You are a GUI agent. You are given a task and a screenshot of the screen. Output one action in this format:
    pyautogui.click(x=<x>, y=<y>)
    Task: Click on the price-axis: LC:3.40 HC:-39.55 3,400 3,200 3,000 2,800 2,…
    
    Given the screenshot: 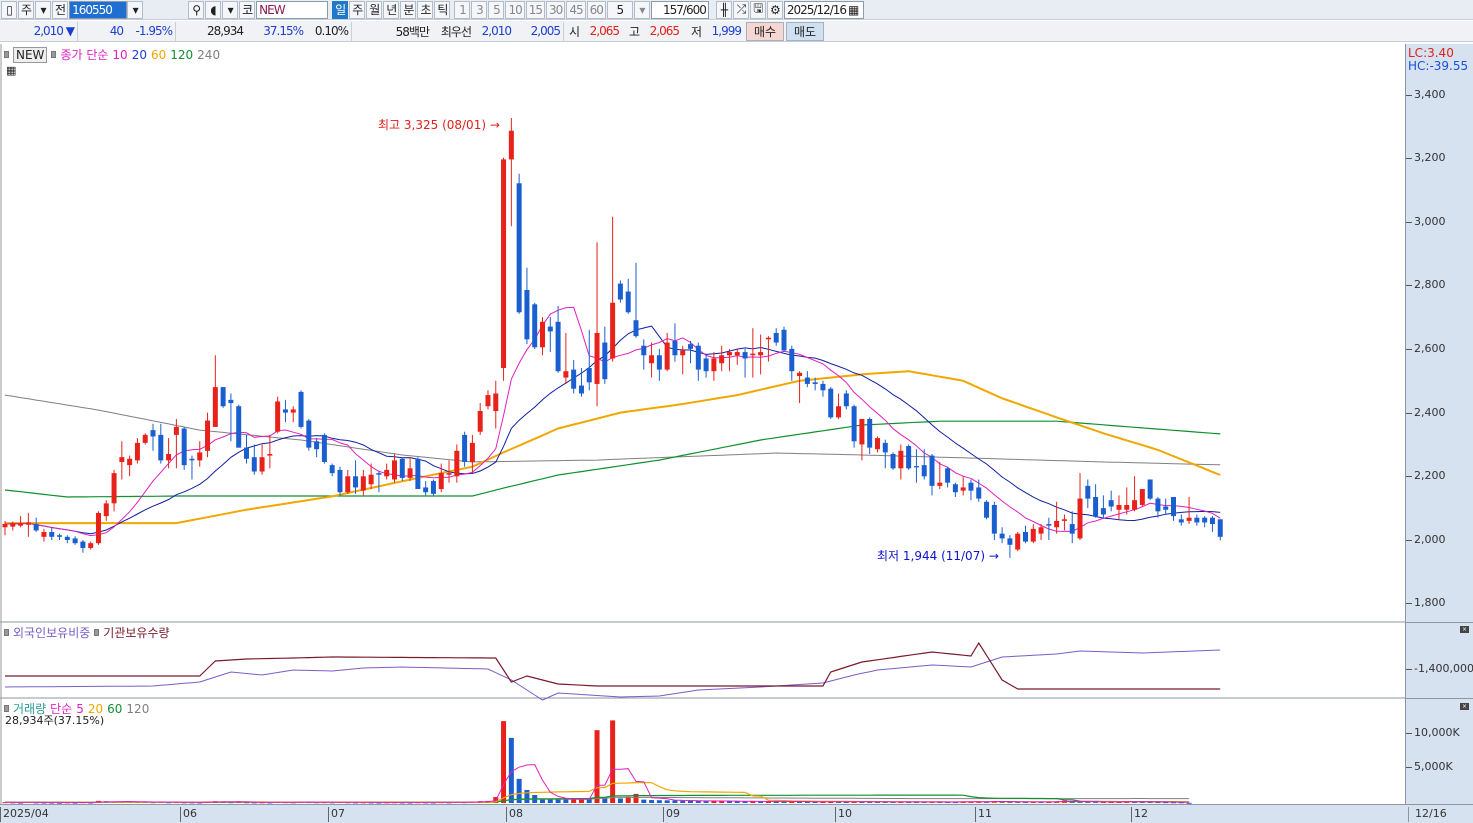 What is the action you would take?
    pyautogui.click(x=1439, y=424)
    